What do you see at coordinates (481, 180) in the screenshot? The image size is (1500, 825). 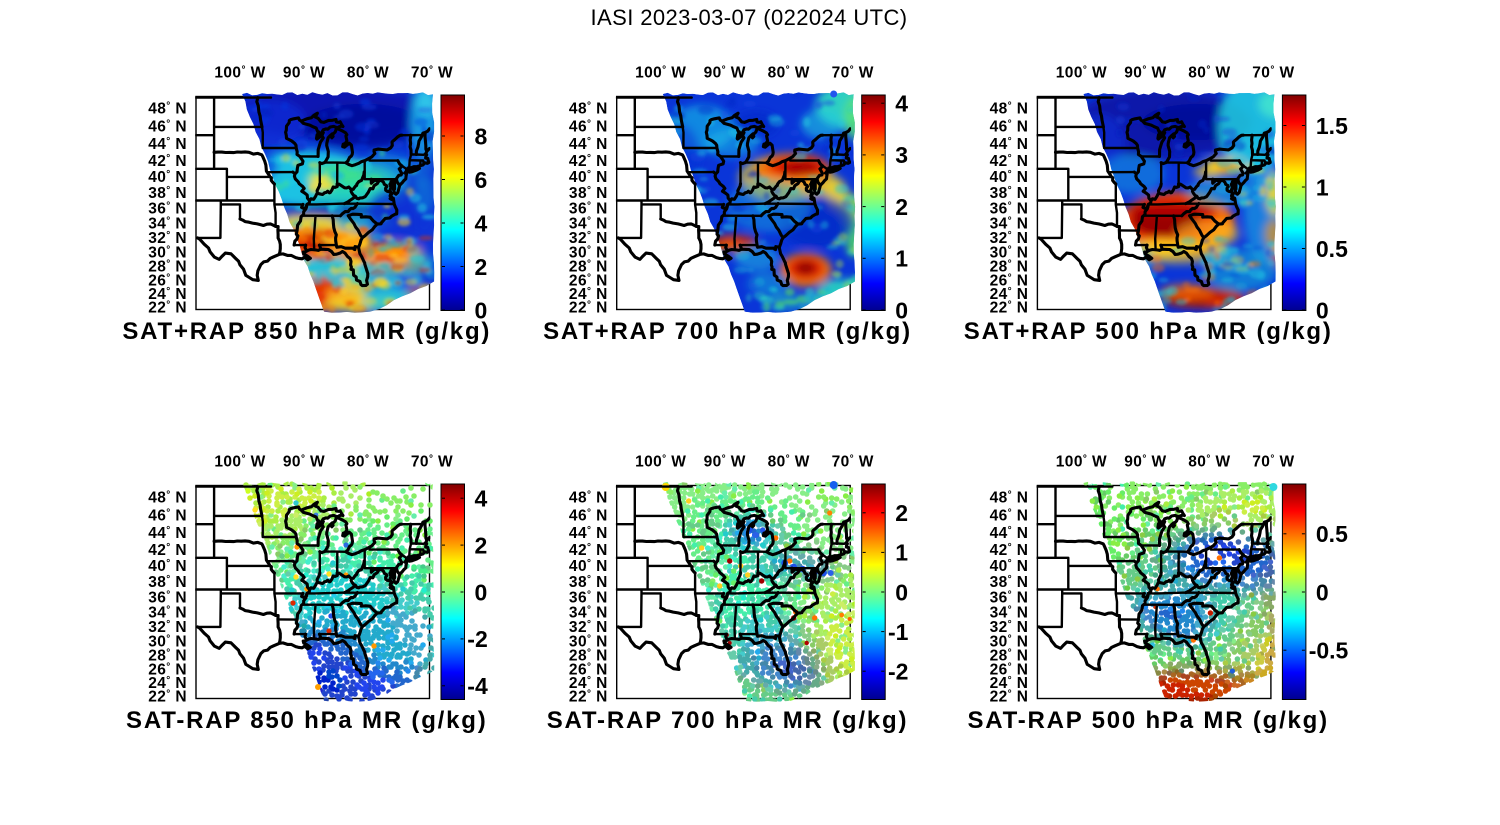 I see `svg-text: 6` at bounding box center [481, 180].